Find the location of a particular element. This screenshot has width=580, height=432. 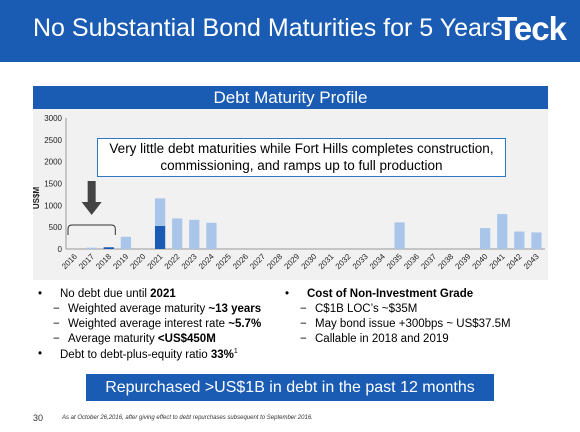

bullet-text: May bond issue +300bps ~ US$37.5M is located at coordinates (413, 324).